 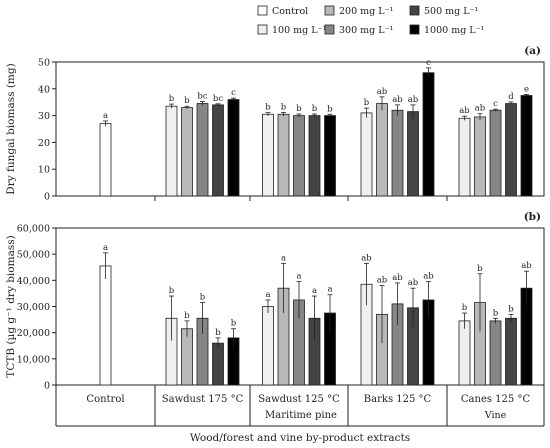 I want to click on legend-label: Control, so click(x=290, y=11).